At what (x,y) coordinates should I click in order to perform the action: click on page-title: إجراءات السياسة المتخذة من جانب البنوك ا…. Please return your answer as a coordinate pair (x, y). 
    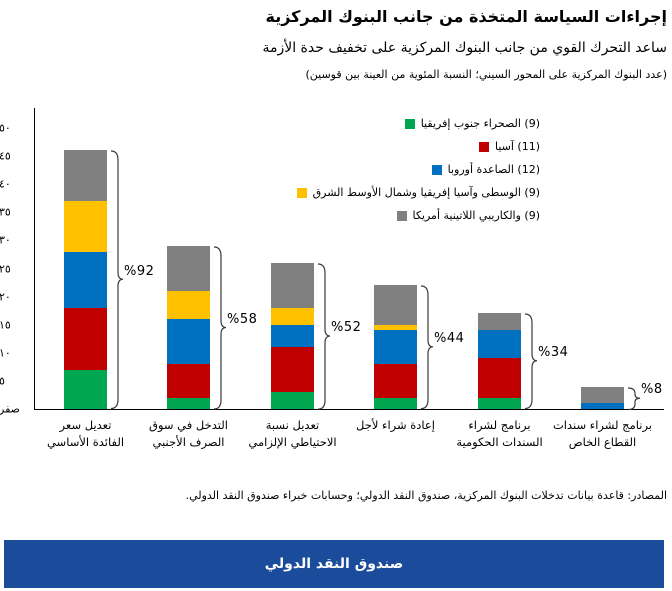
    Looking at the image, I should click on (466, 16).